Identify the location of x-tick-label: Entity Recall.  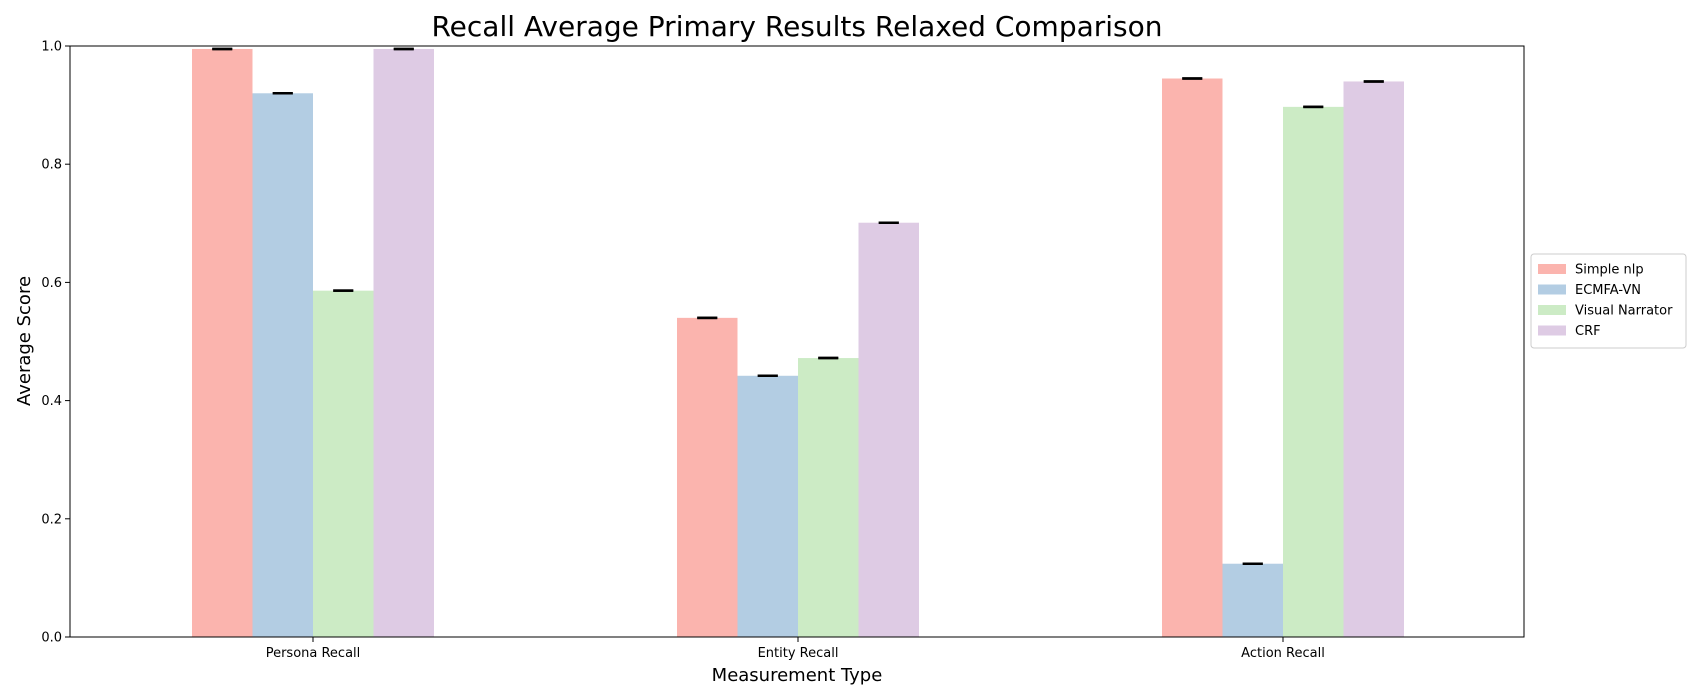
(798, 653).